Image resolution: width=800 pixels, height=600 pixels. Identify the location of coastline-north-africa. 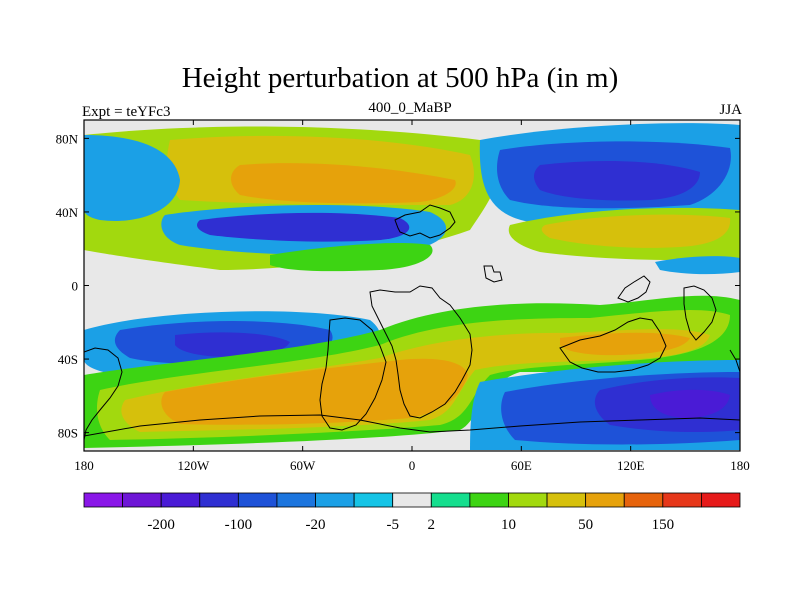
(425, 221).